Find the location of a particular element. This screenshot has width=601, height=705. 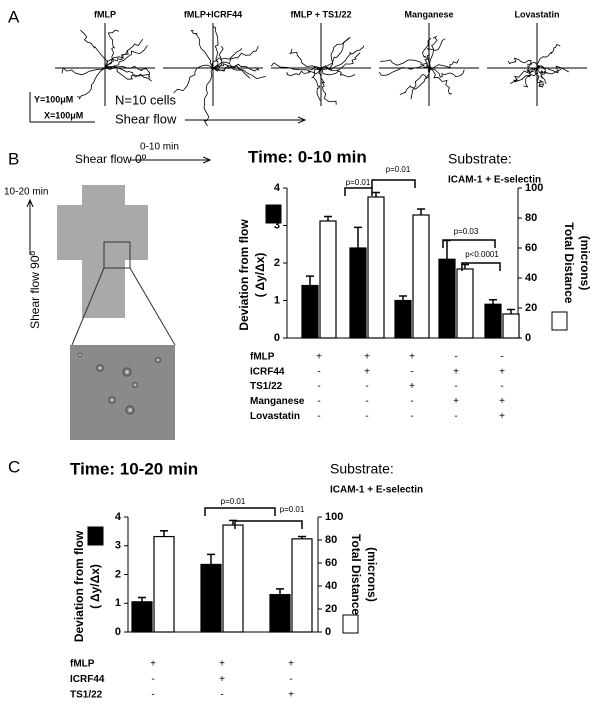

x-scale: X=100μM is located at coordinates (63, 115).